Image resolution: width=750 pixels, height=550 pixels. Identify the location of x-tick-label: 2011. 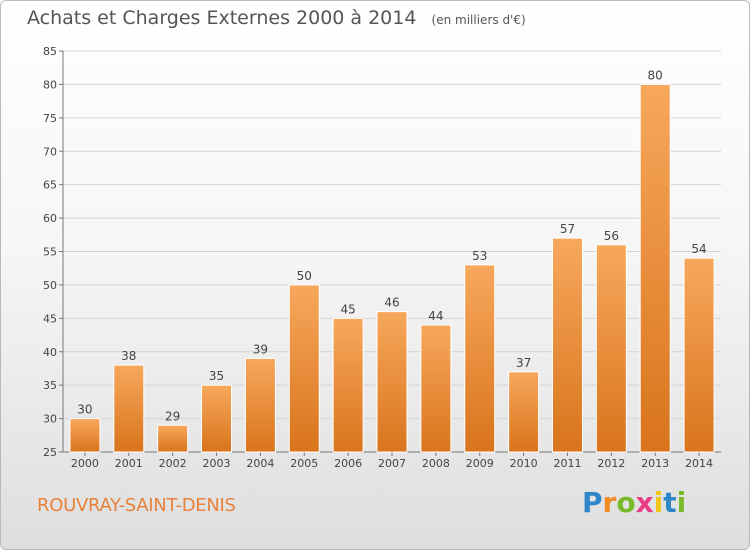
(567, 463).